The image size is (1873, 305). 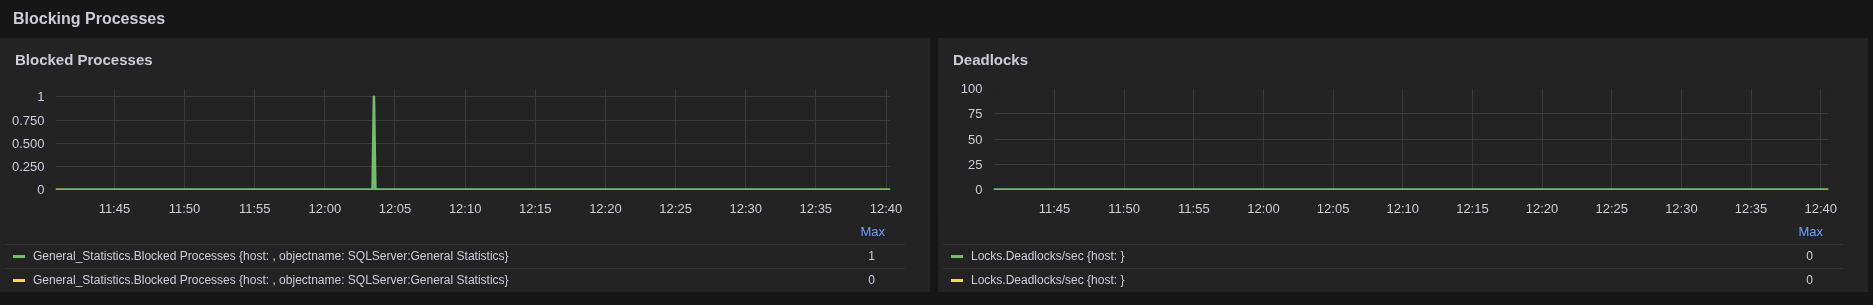 What do you see at coordinates (971, 88) in the screenshot?
I see `y-tick-label: 100` at bounding box center [971, 88].